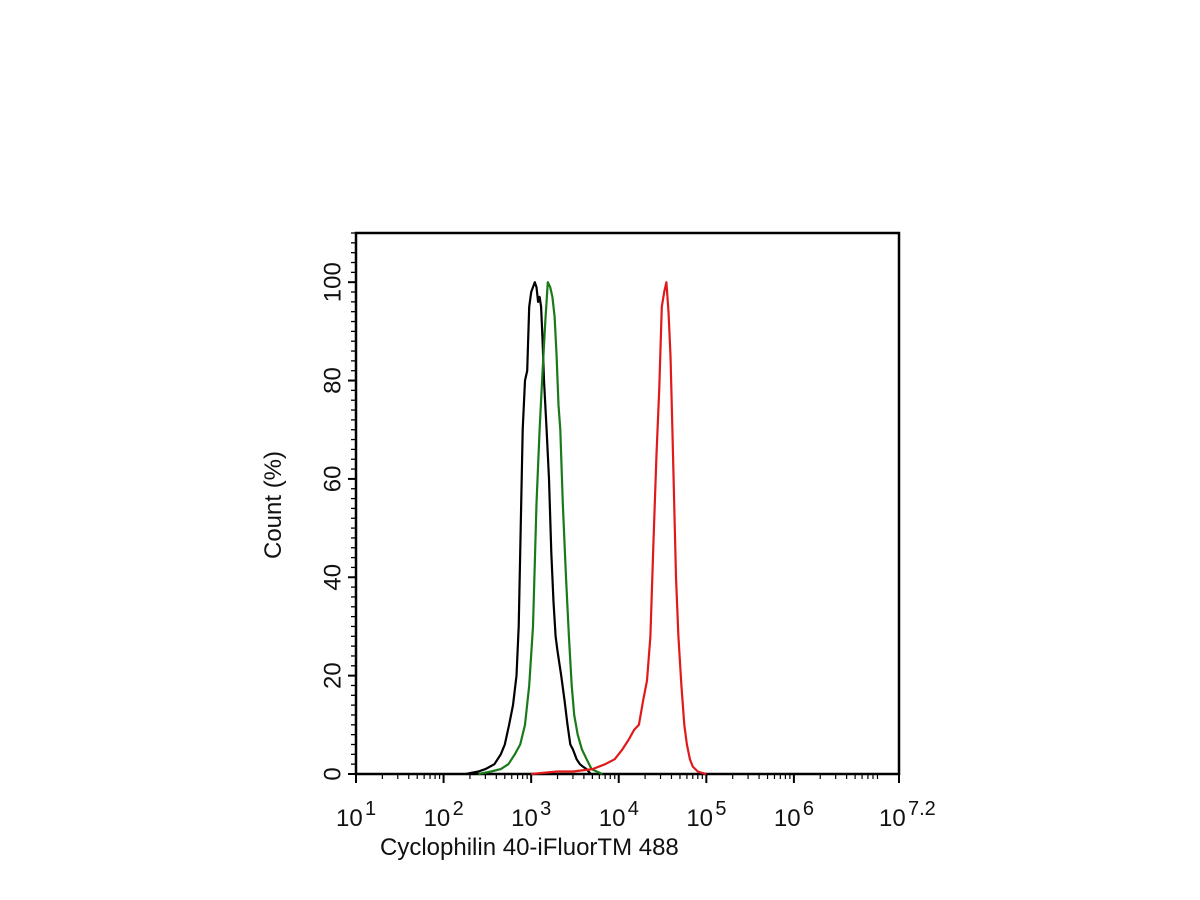 The image size is (1200, 900). What do you see at coordinates (808, 809) in the screenshot?
I see `x-tick-exponent: 6` at bounding box center [808, 809].